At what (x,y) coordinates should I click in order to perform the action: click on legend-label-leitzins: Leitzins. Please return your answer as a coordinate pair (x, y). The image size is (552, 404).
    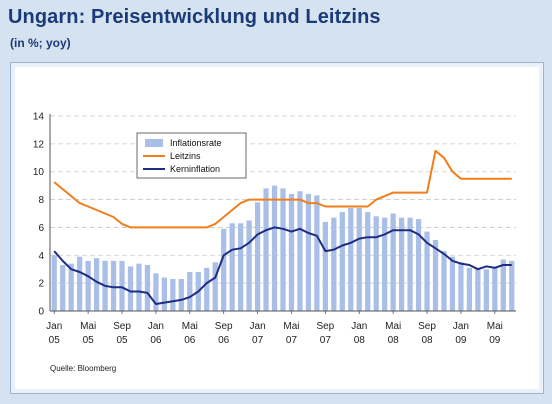
    Looking at the image, I should click on (185, 156).